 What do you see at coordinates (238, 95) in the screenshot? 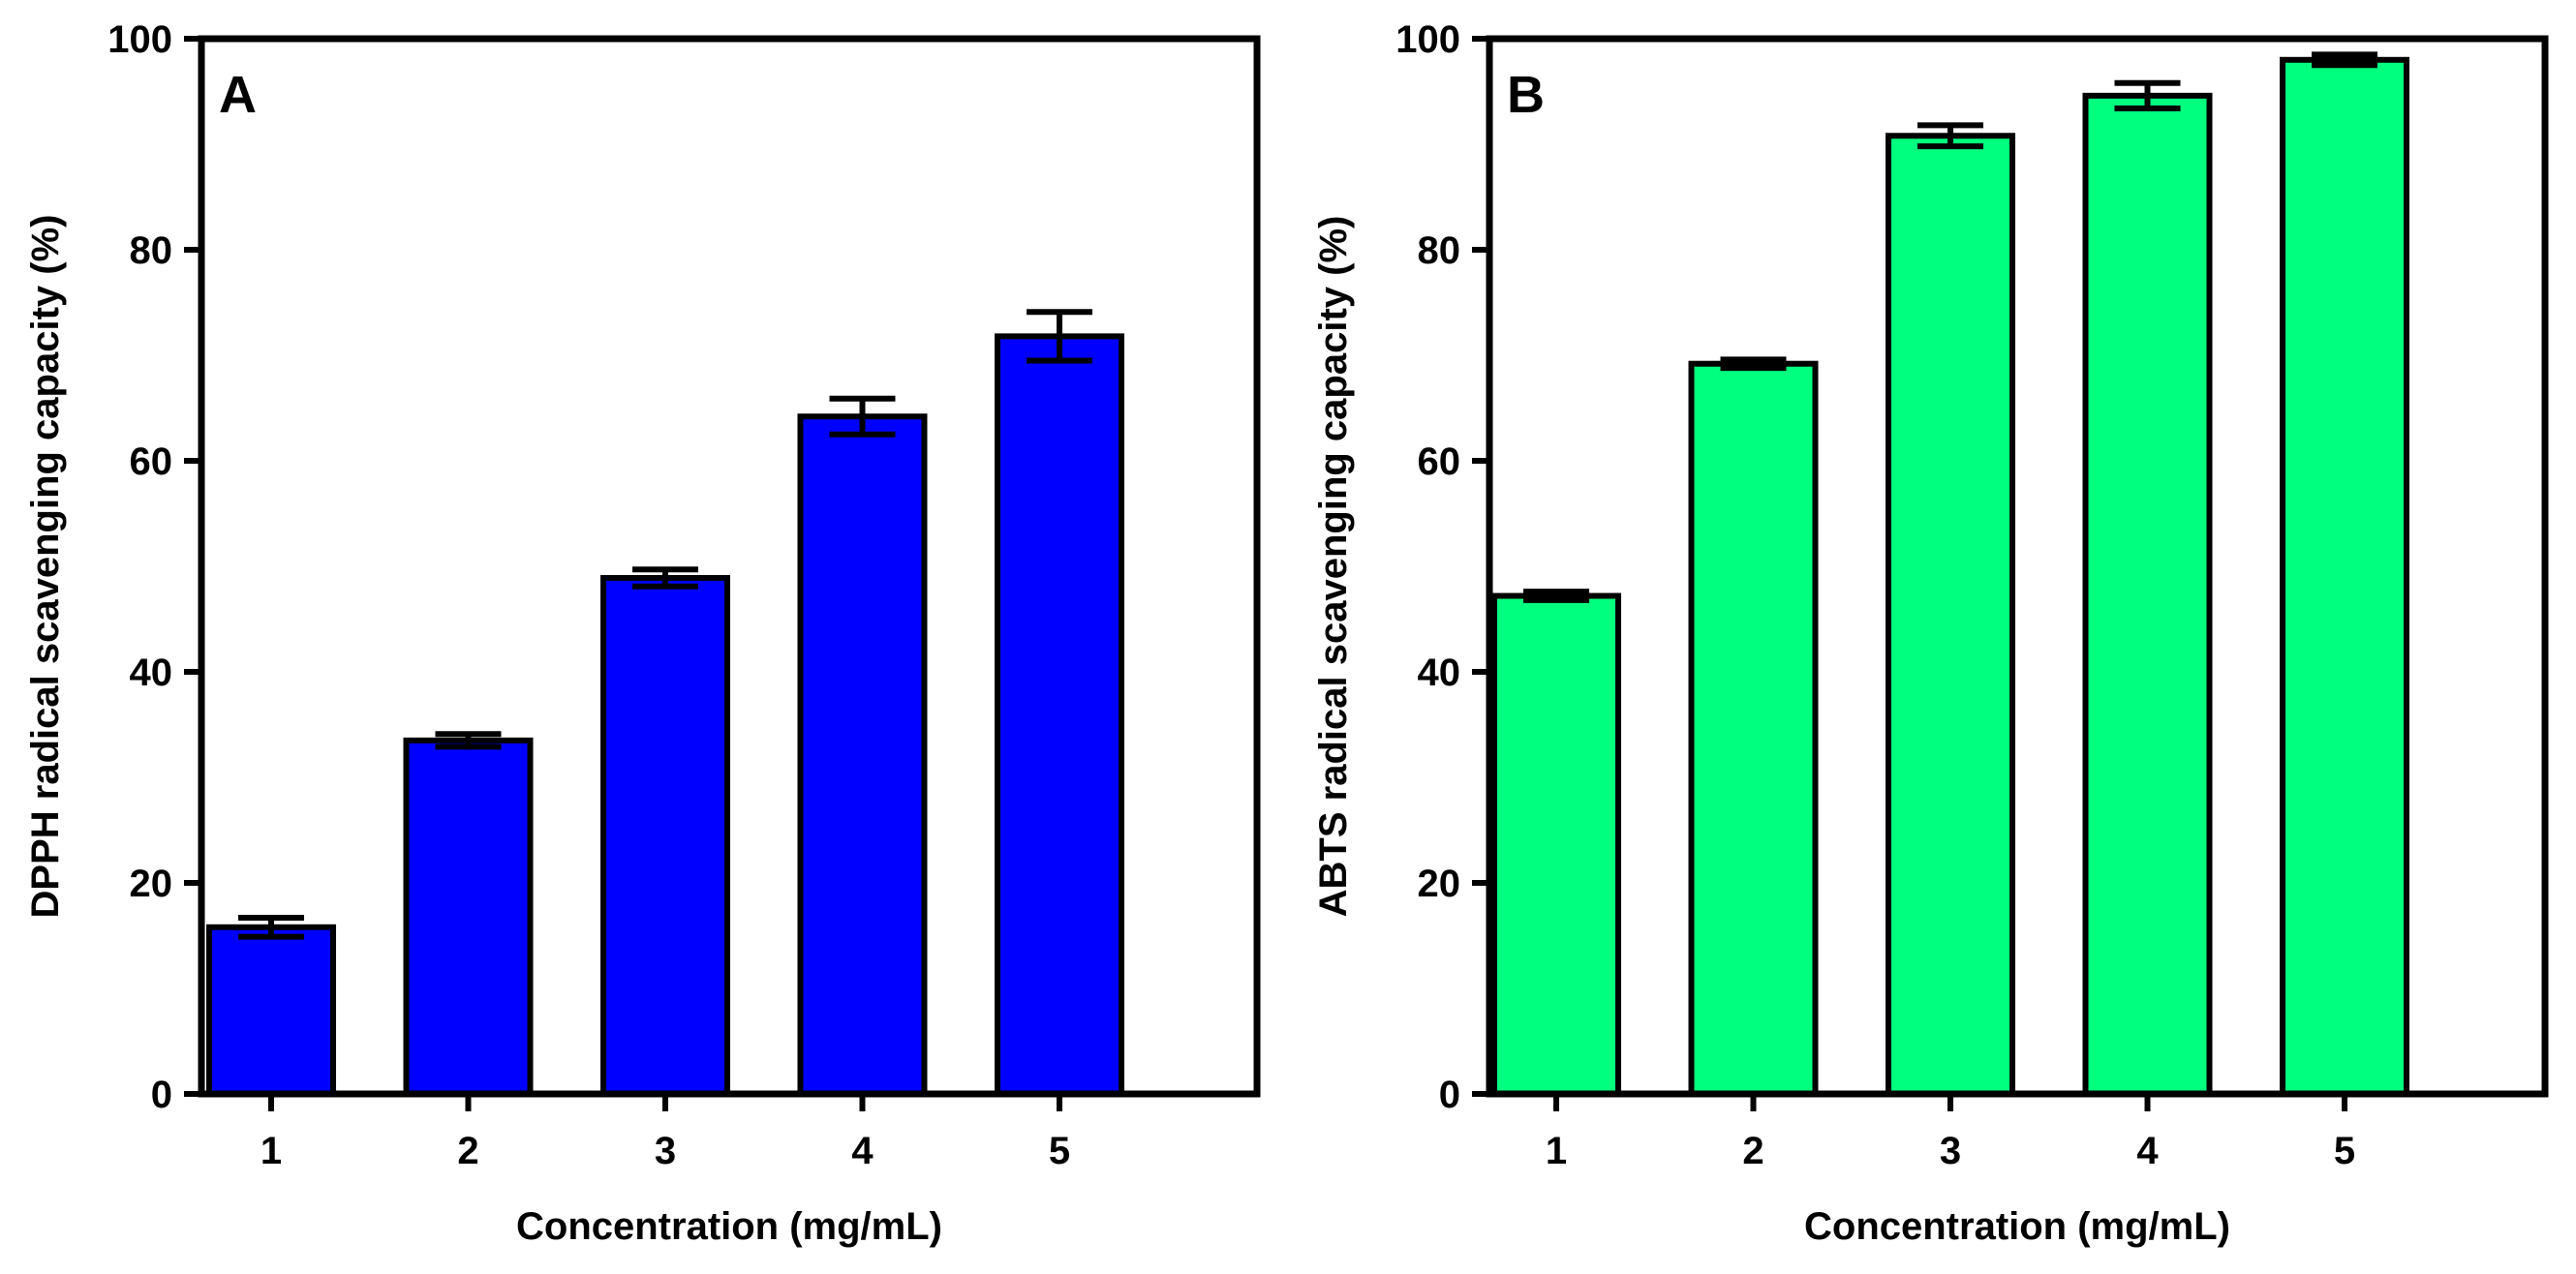
I see `panel-label: A` at bounding box center [238, 95].